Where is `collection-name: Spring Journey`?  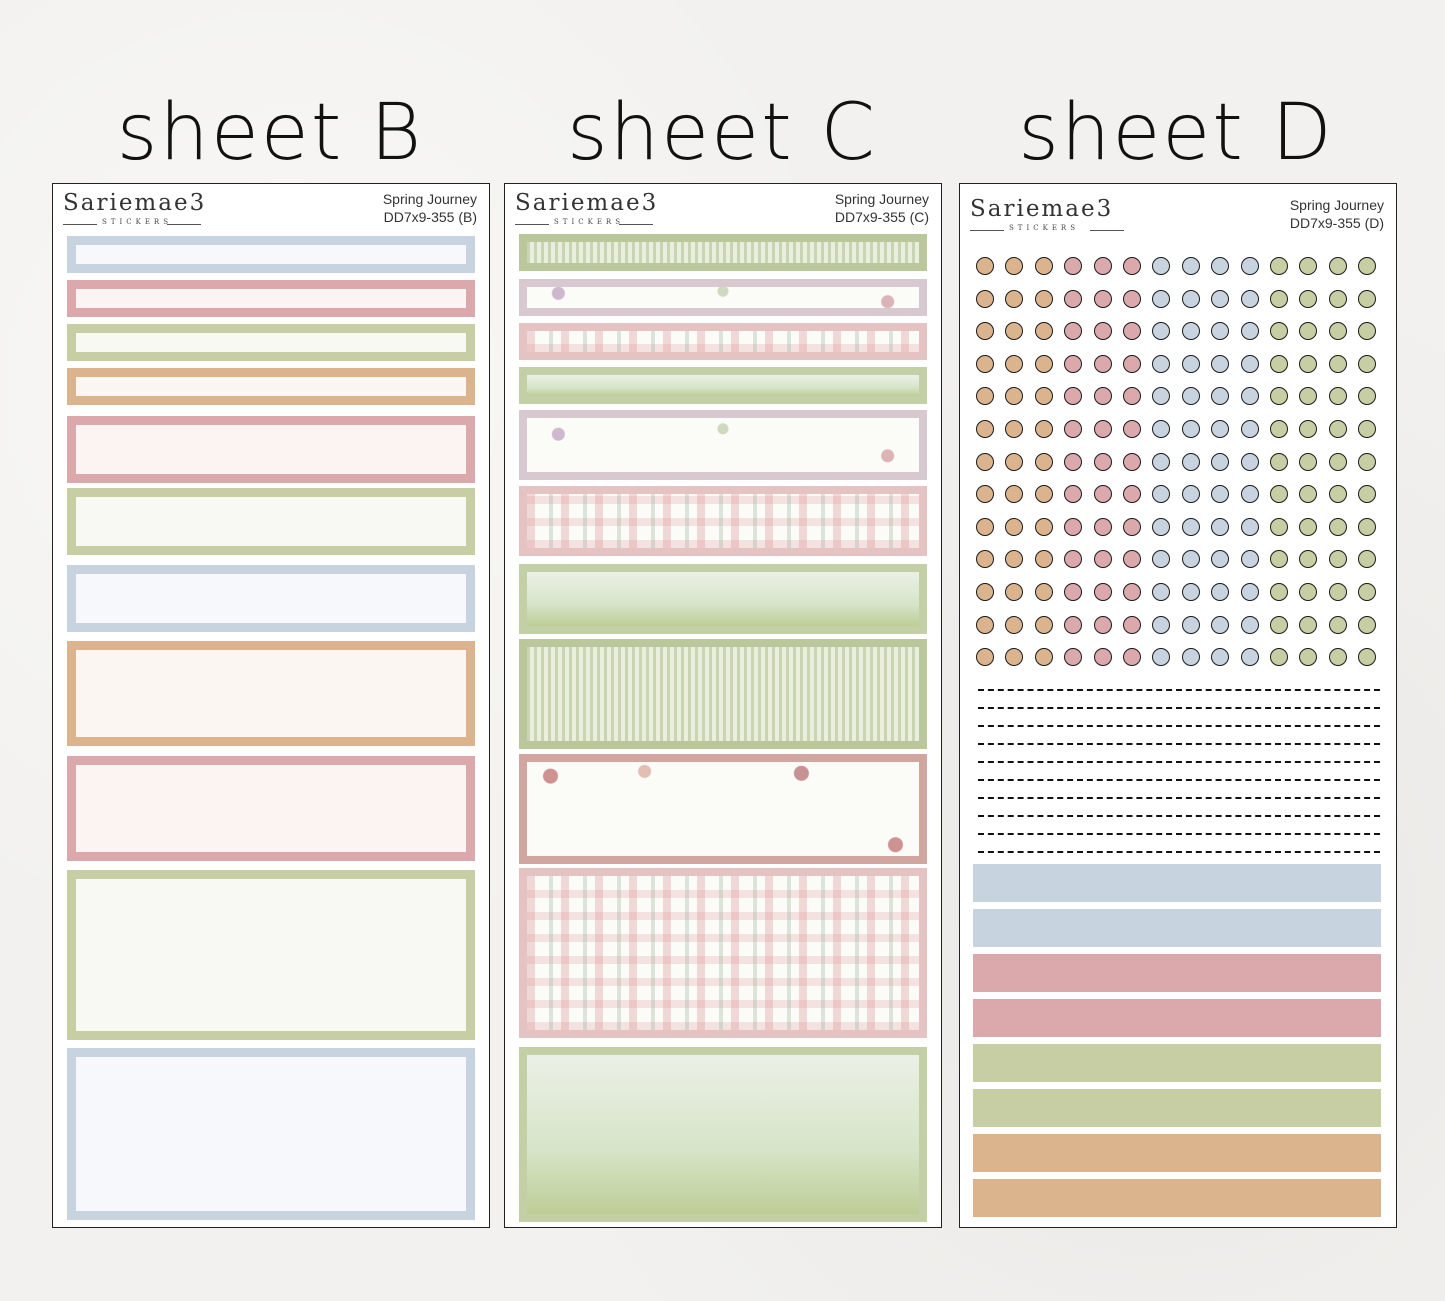
collection-name: Spring Journey is located at coordinates (881, 199).